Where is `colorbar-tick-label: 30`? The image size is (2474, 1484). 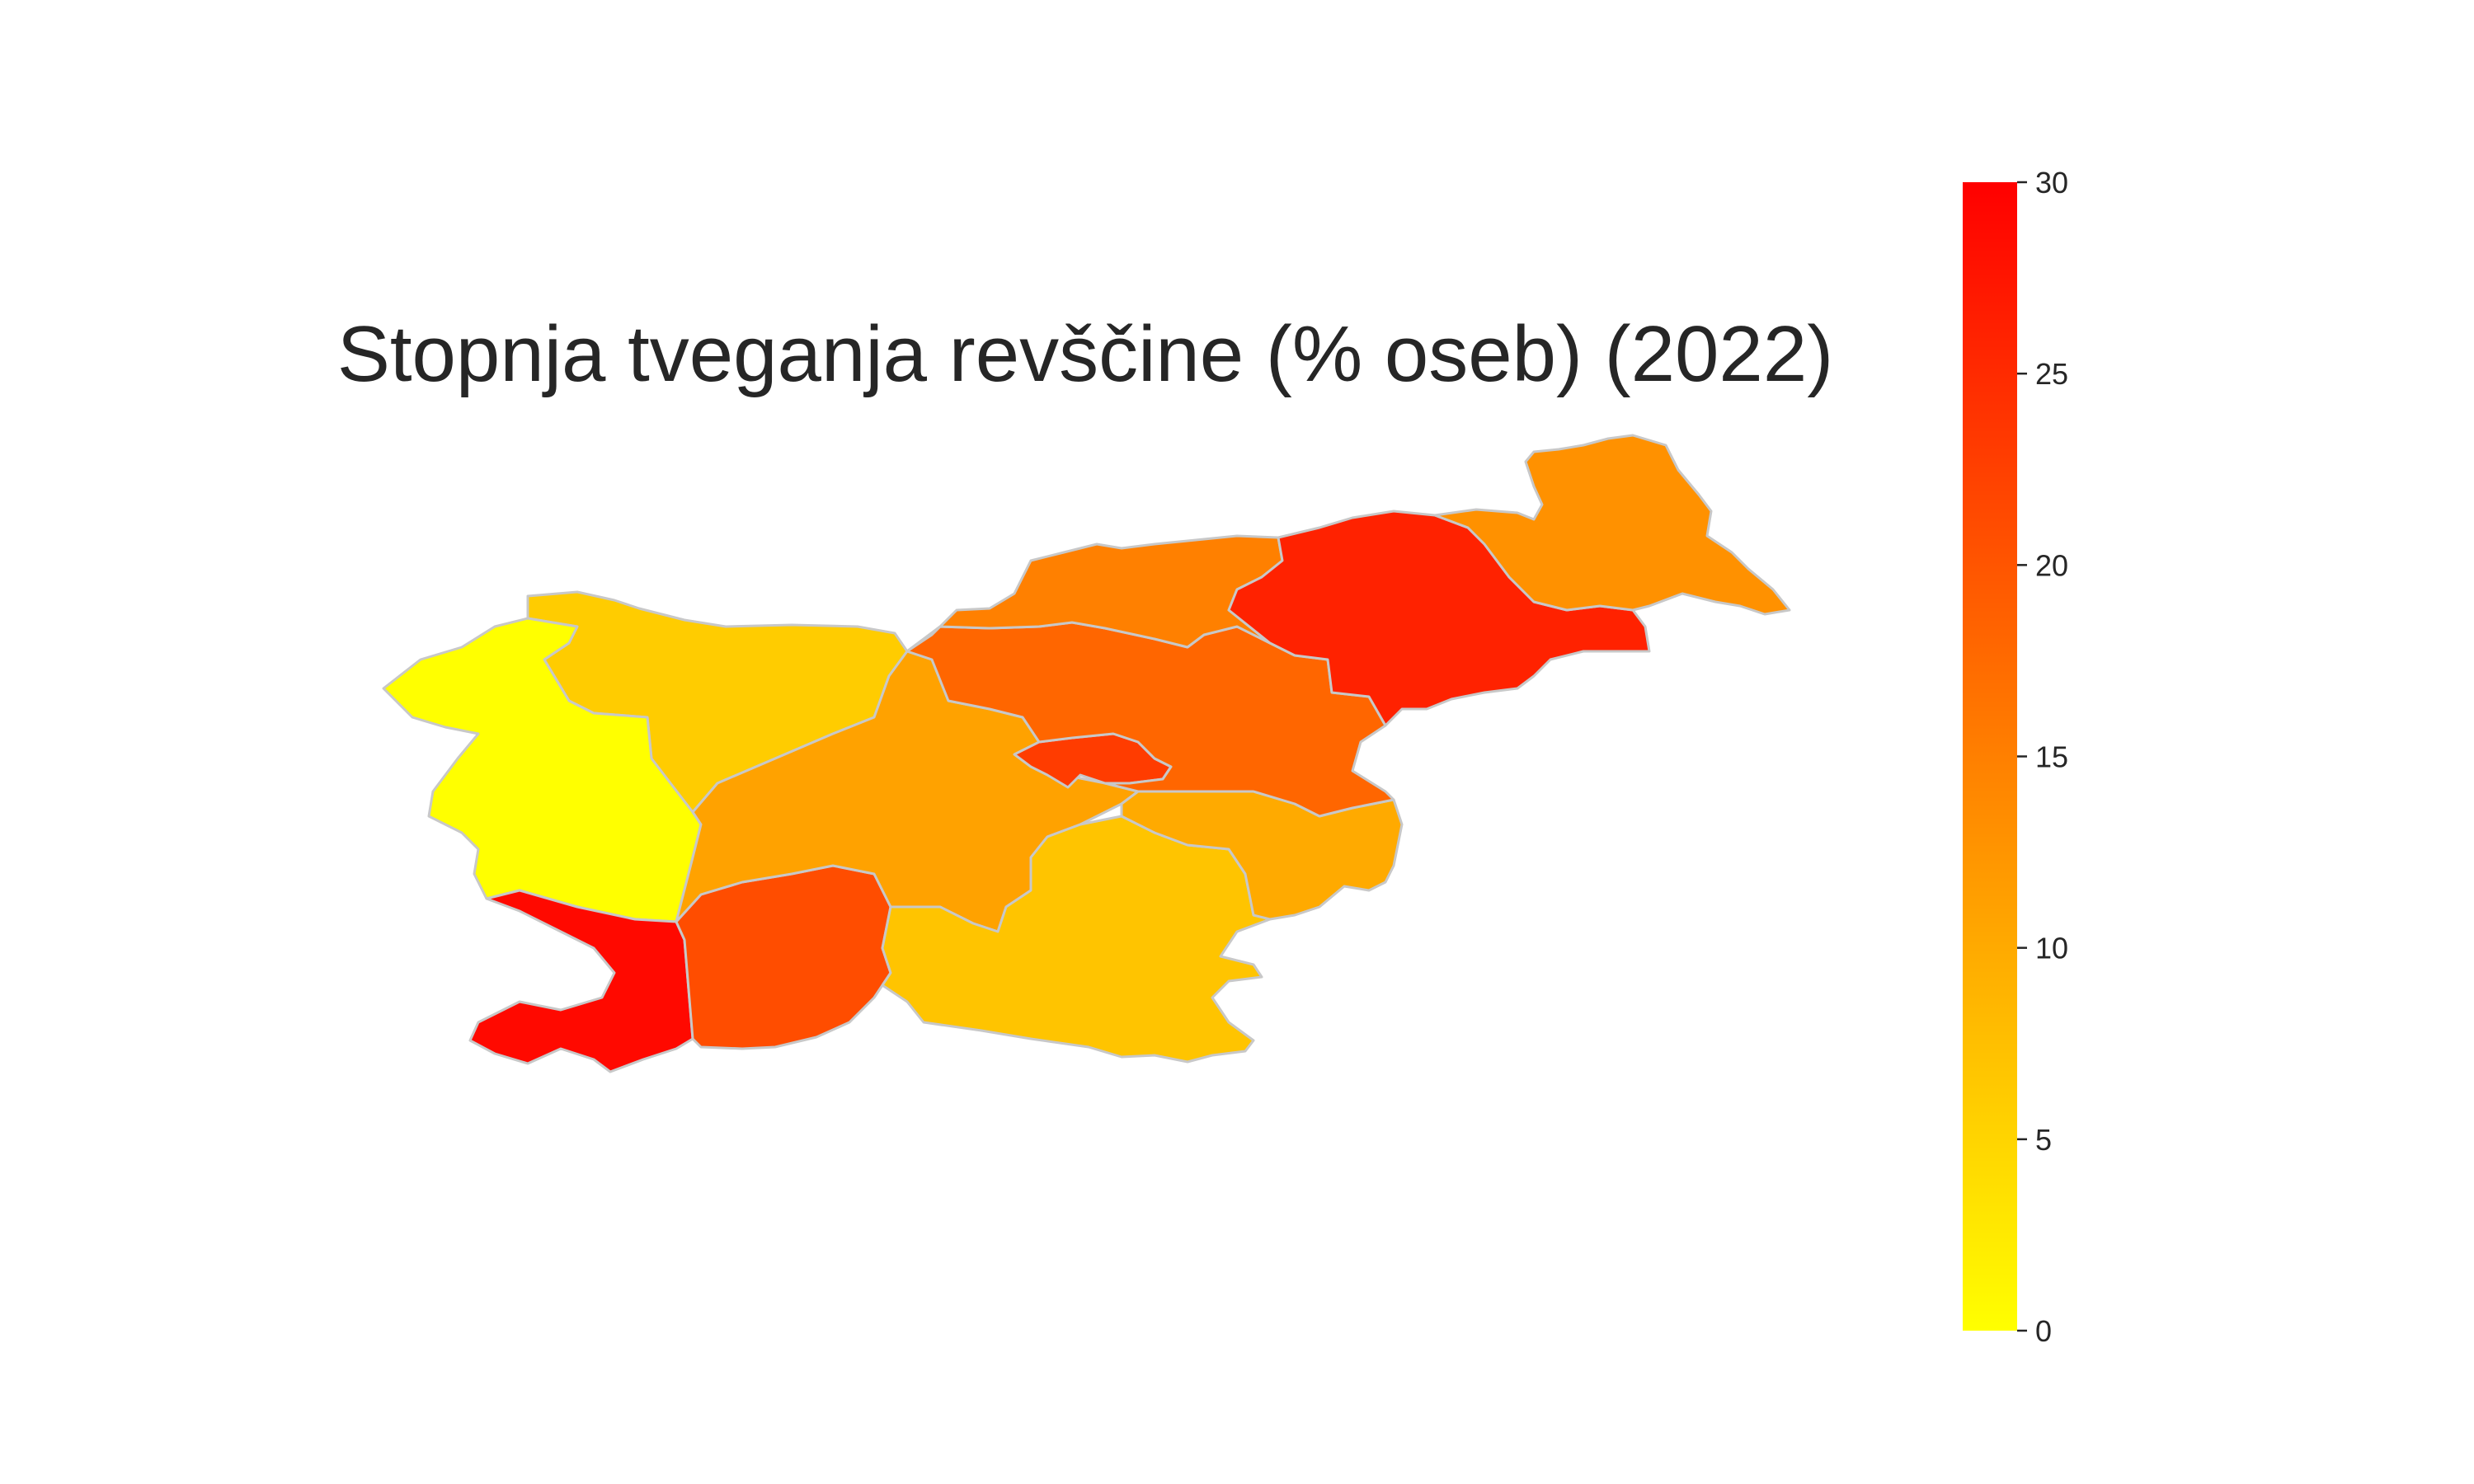 colorbar-tick-label: 30 is located at coordinates (2051, 183).